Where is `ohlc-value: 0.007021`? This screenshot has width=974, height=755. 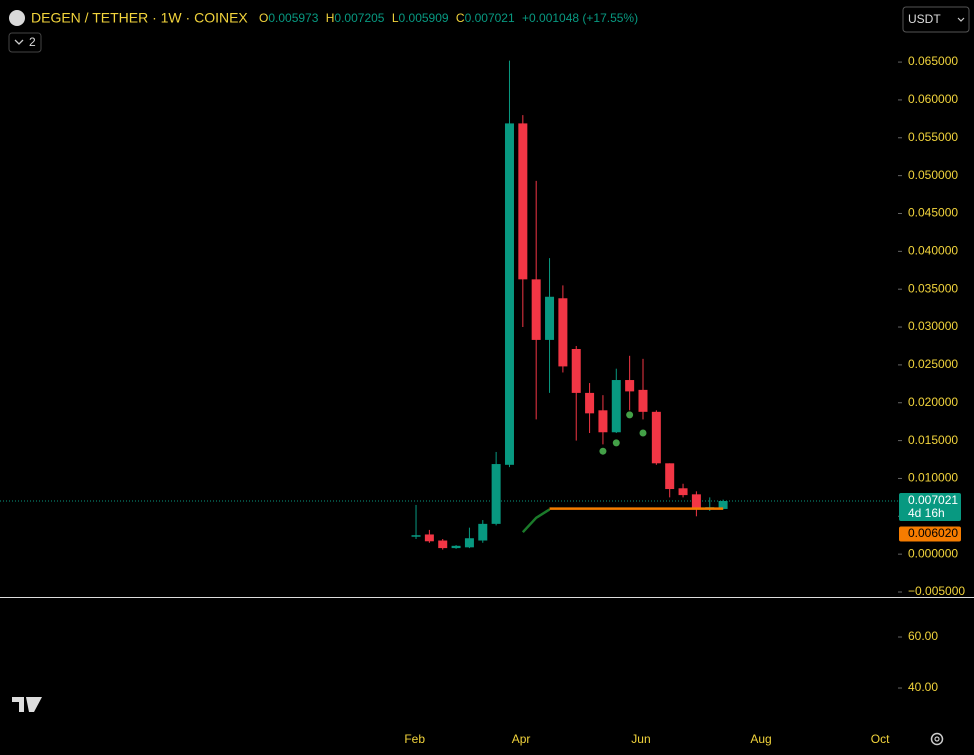 ohlc-value: 0.007021 is located at coordinates (490, 18).